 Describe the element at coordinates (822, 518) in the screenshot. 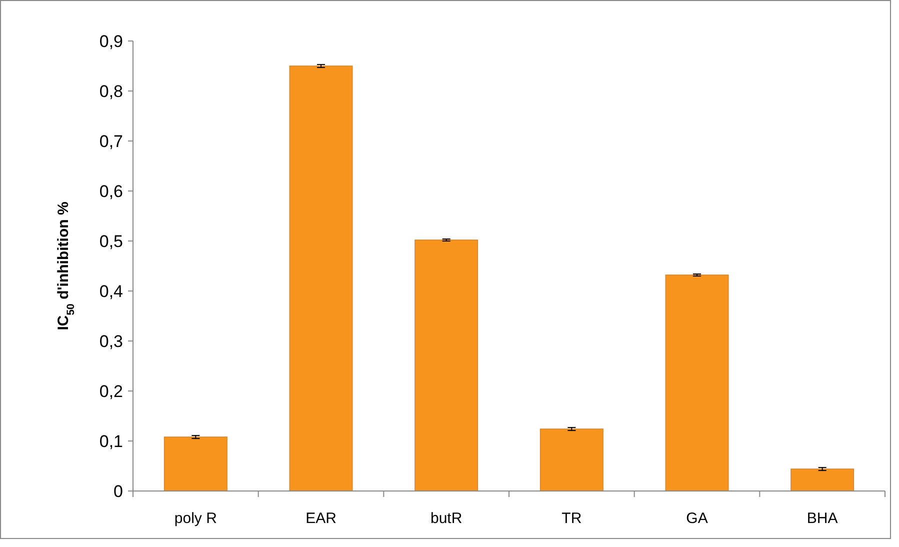

I see `x-tick-label: BHA` at that location.